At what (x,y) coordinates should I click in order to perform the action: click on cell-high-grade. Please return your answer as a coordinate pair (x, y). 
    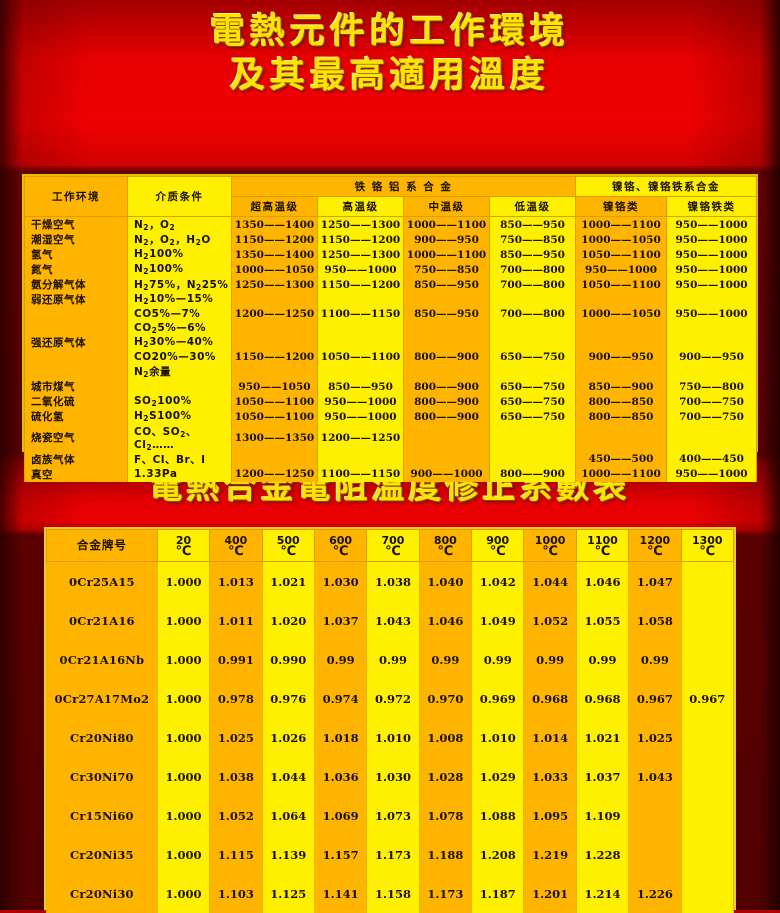
    Looking at the image, I should click on (361, 371).